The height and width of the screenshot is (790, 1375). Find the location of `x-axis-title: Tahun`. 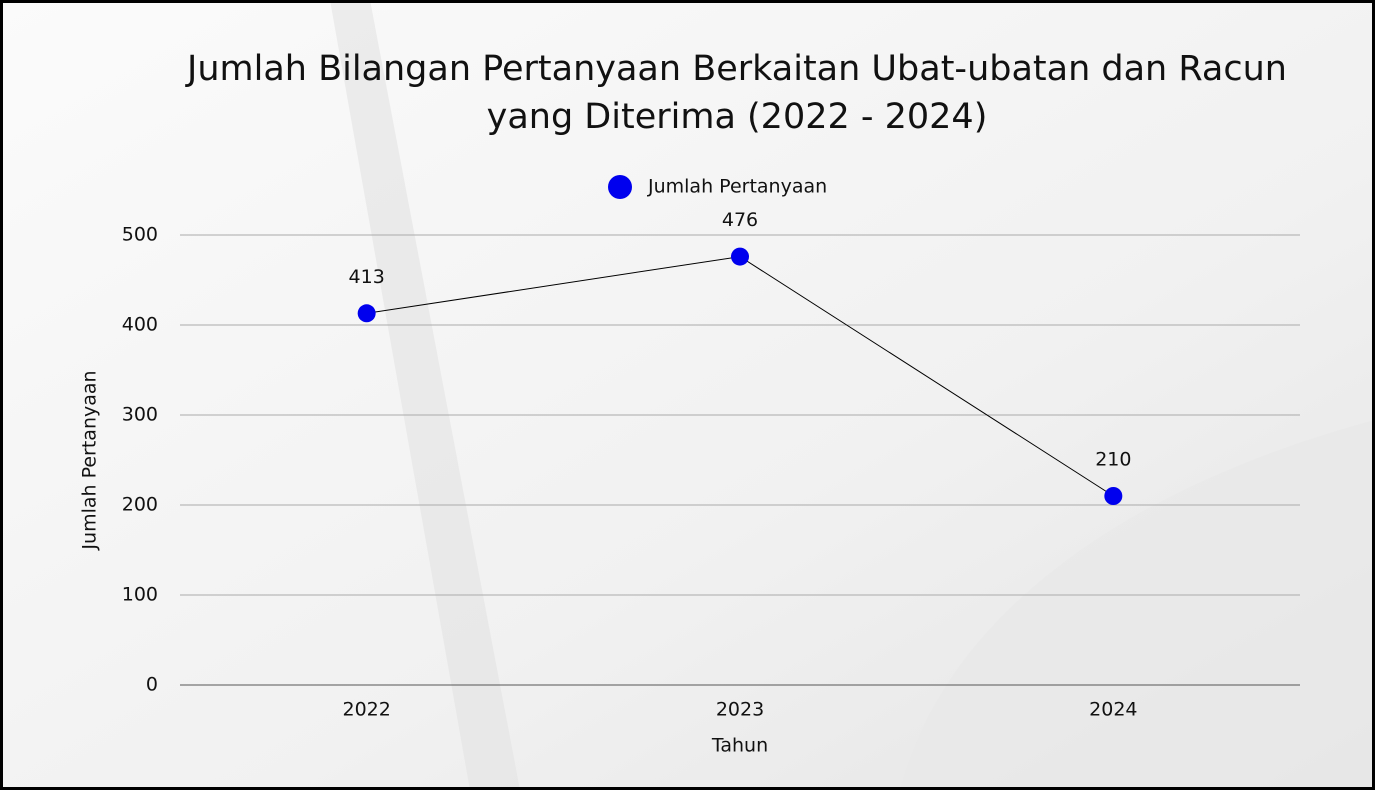

x-axis-title: Tahun is located at coordinates (739, 746).